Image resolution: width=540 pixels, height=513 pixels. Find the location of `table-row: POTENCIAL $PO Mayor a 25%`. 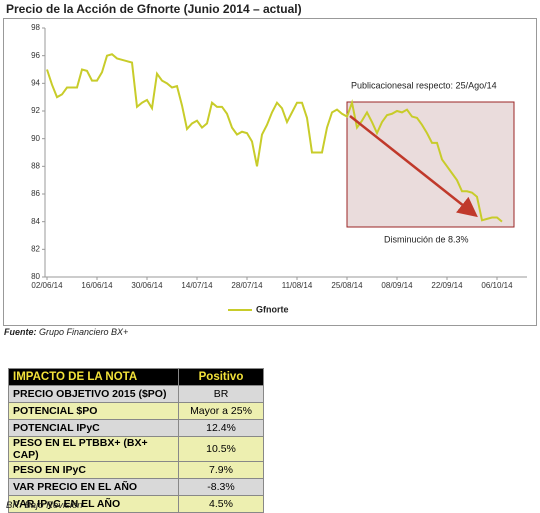

table-row: POTENCIAL $PO Mayor a 25% is located at coordinates (136, 411).